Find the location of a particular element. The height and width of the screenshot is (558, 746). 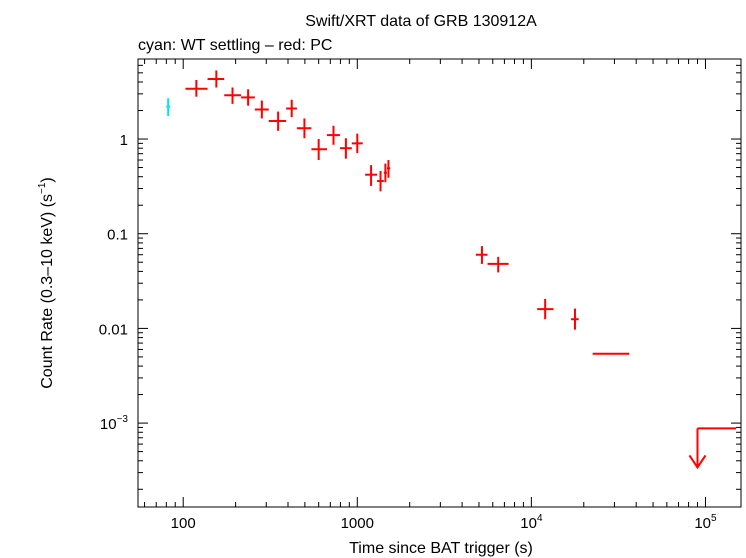

x-axis-label: Time since BAT trigger (s) is located at coordinates (441, 548).